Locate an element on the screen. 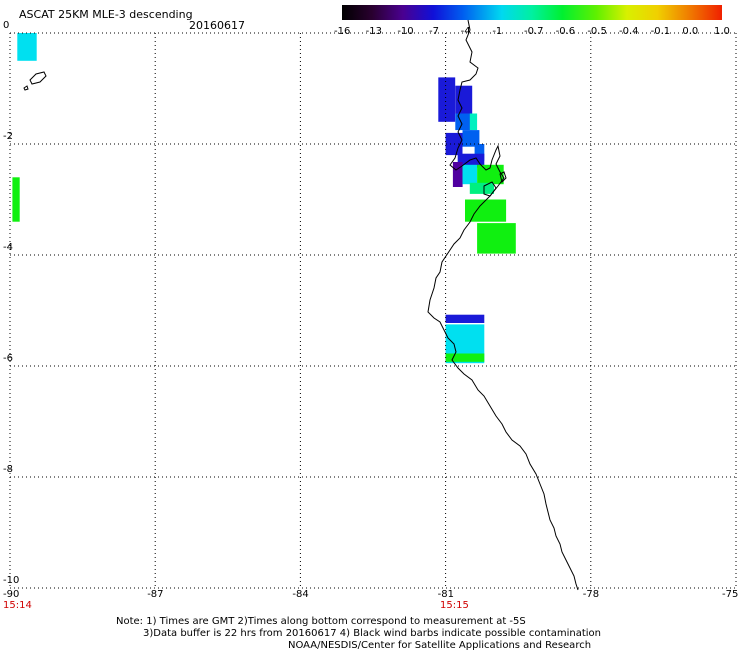 Image resolution: width=740 pixels, height=651 pixels. colorbar-label-7: -0.6 is located at coordinates (565, 31).